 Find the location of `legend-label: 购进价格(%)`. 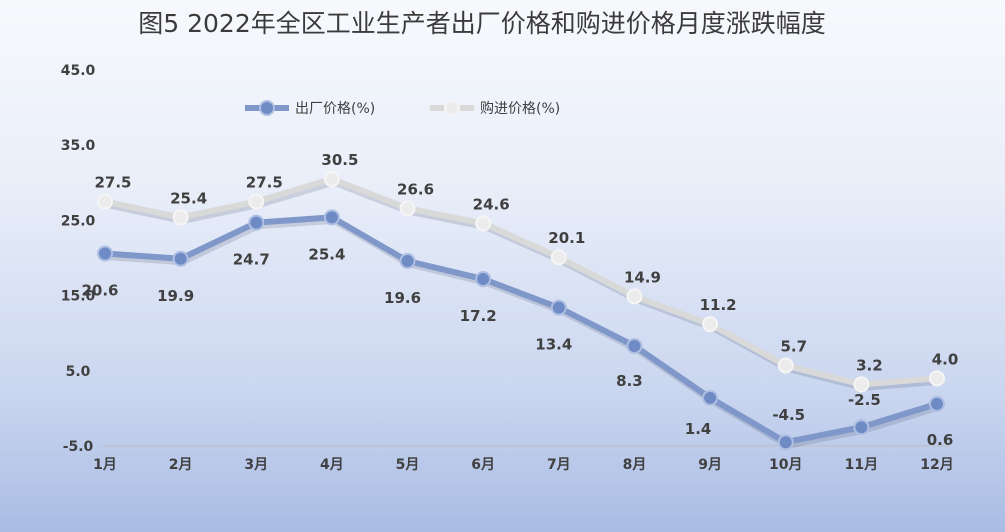

legend-label: 购进价格(%) is located at coordinates (520, 109).